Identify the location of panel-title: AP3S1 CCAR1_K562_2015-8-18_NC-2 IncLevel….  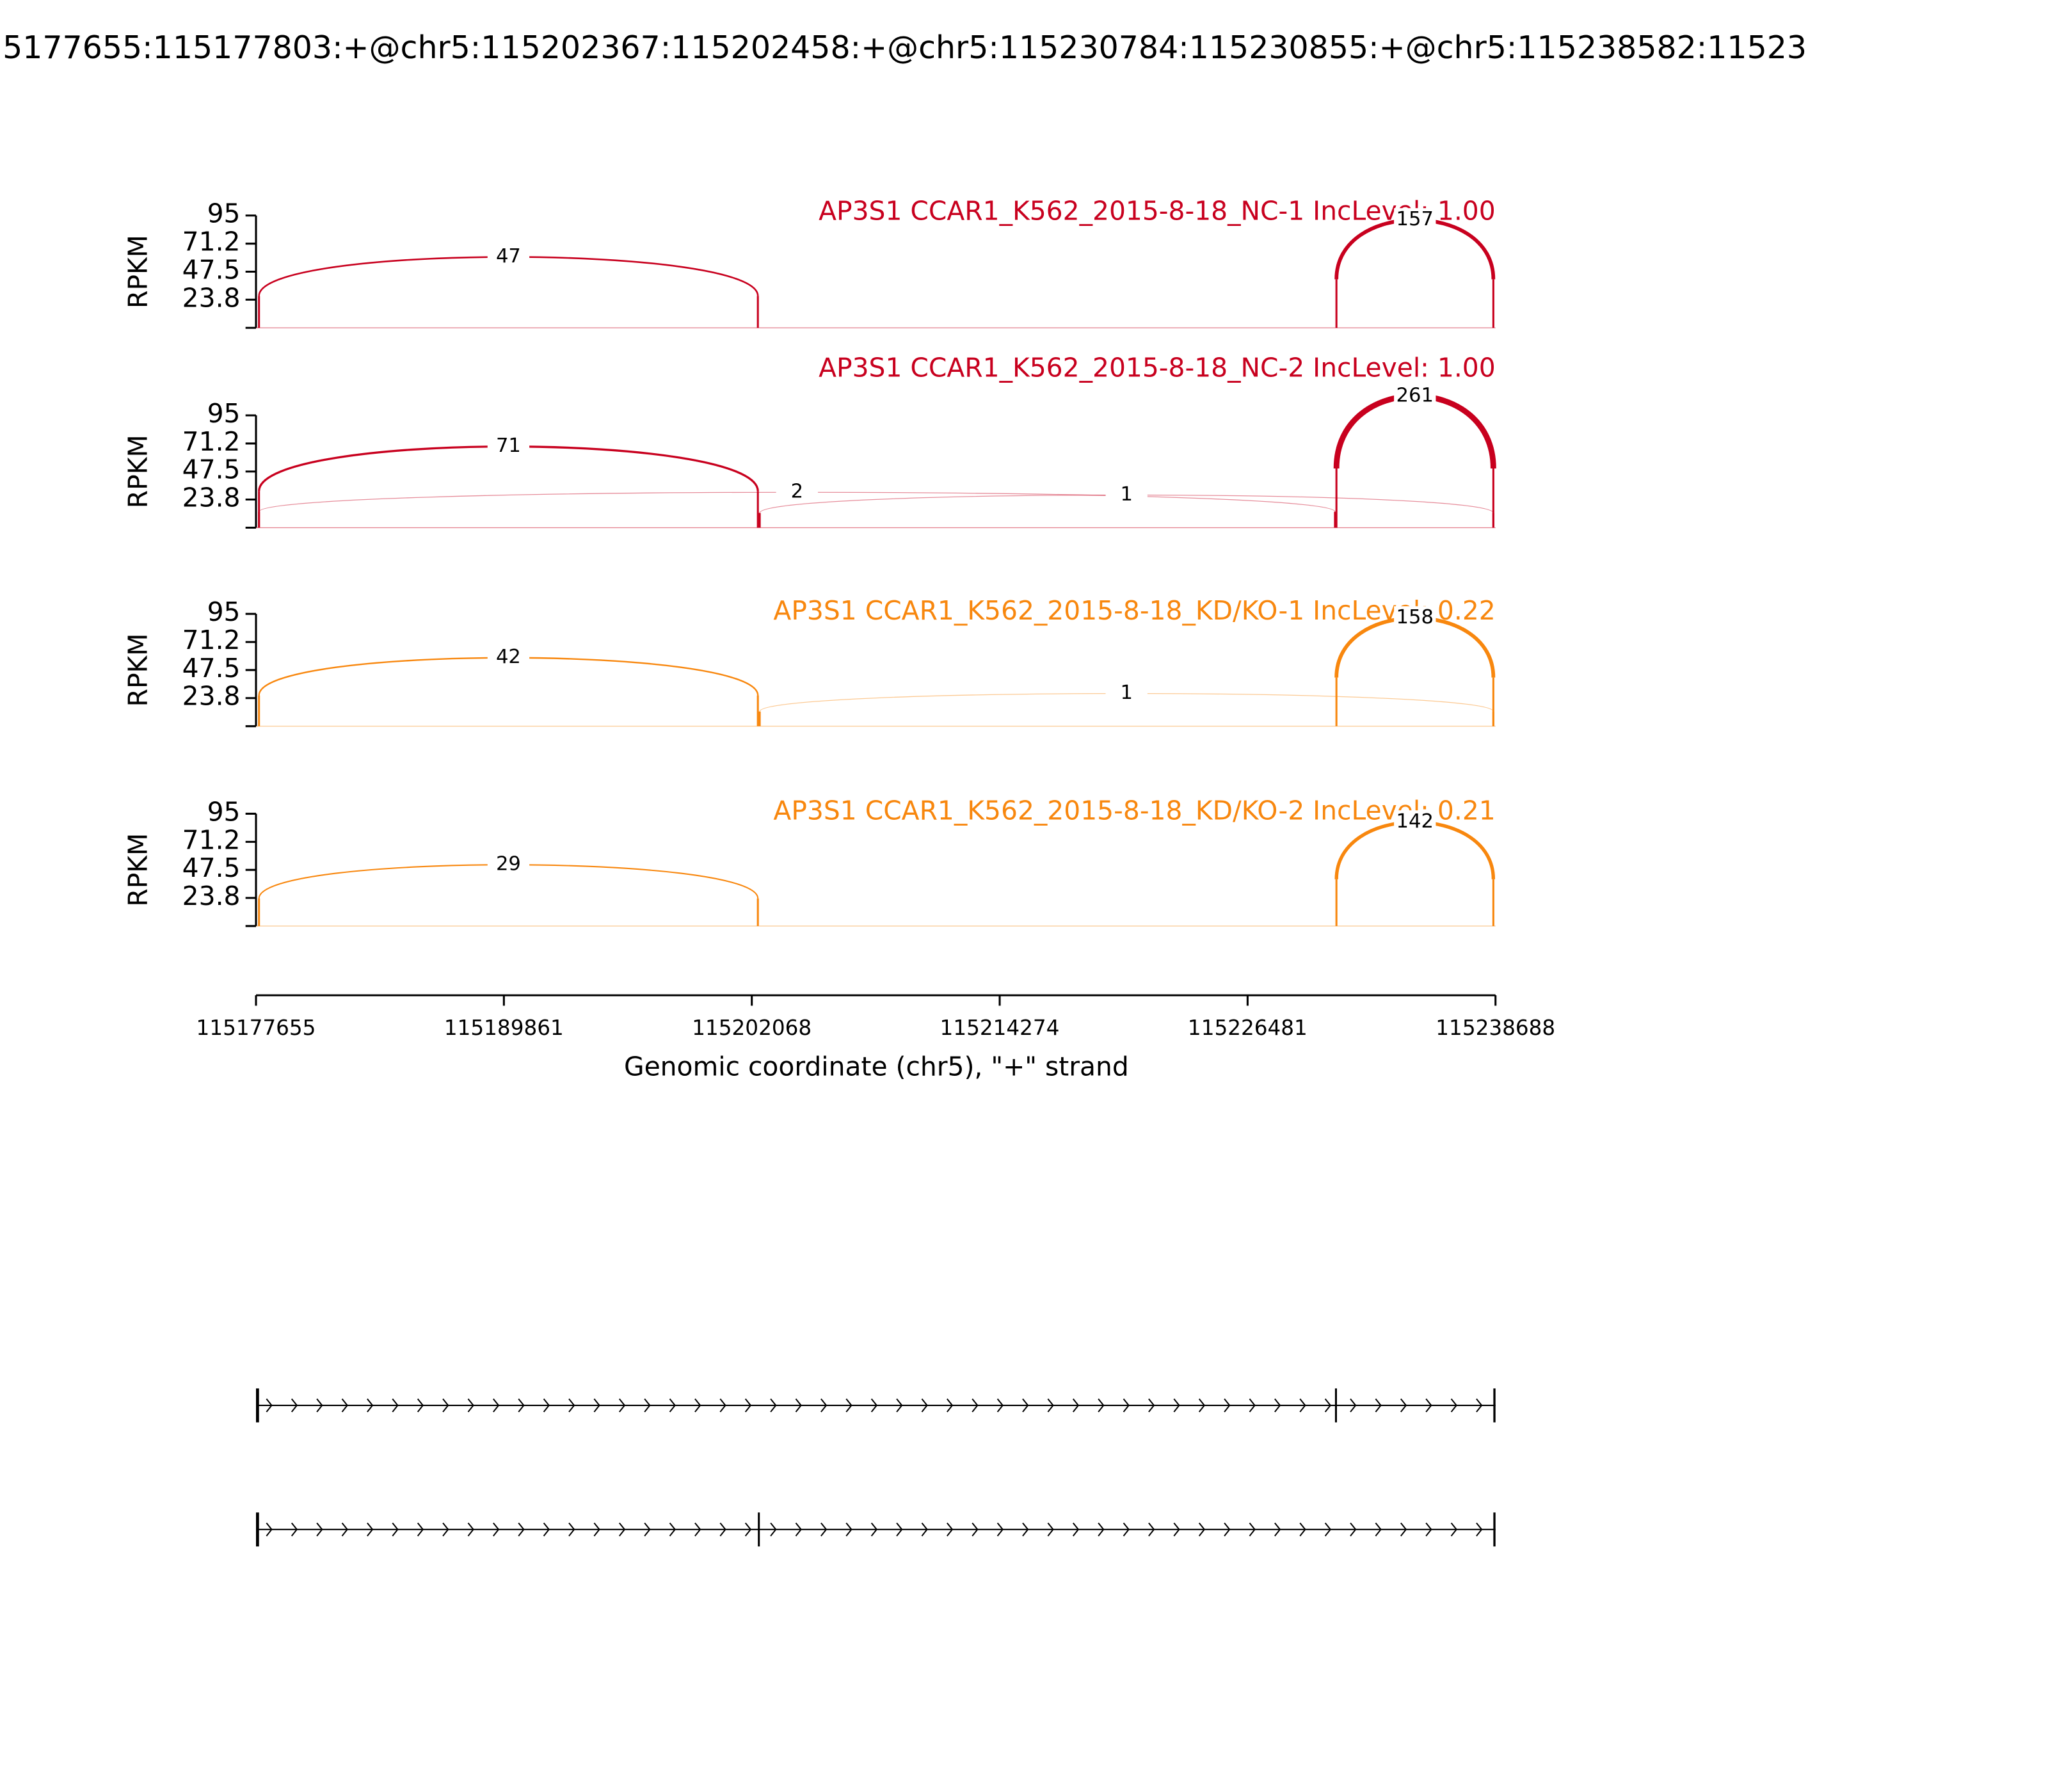
(1157, 368).